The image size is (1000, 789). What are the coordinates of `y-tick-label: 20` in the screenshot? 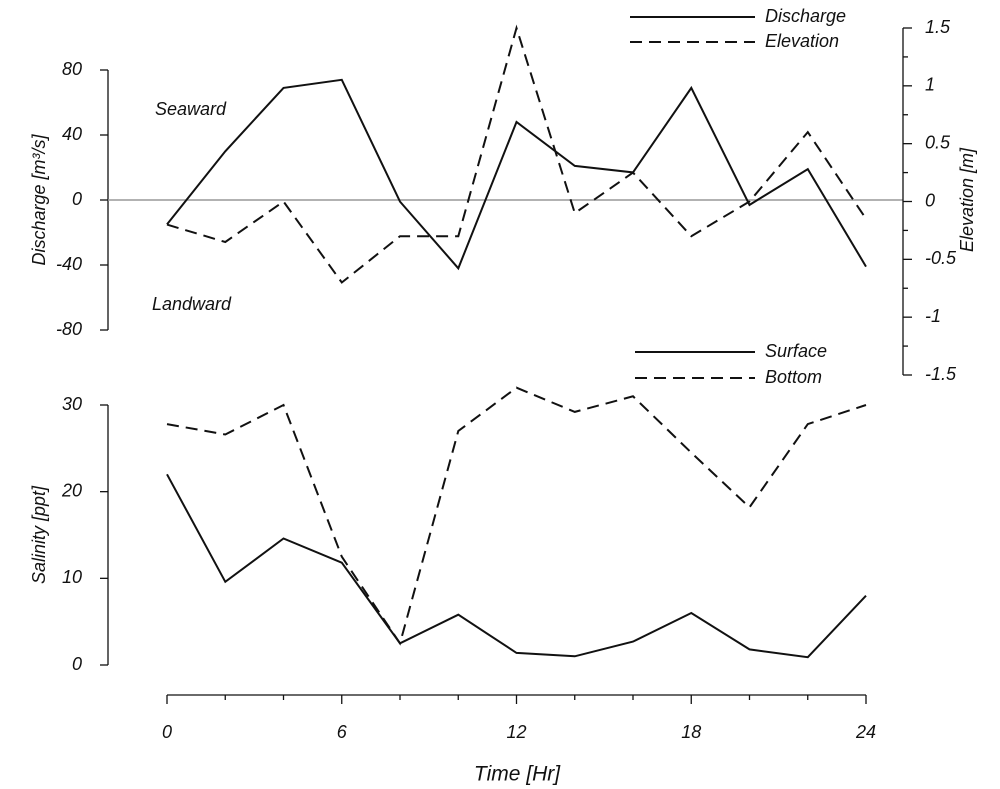 It's located at (71, 490).